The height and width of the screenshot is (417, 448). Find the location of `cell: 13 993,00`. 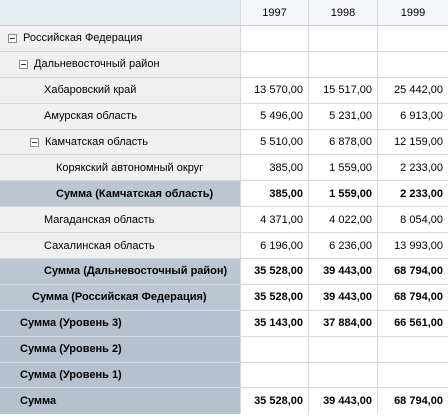

cell: 13 993,00 is located at coordinates (418, 245).